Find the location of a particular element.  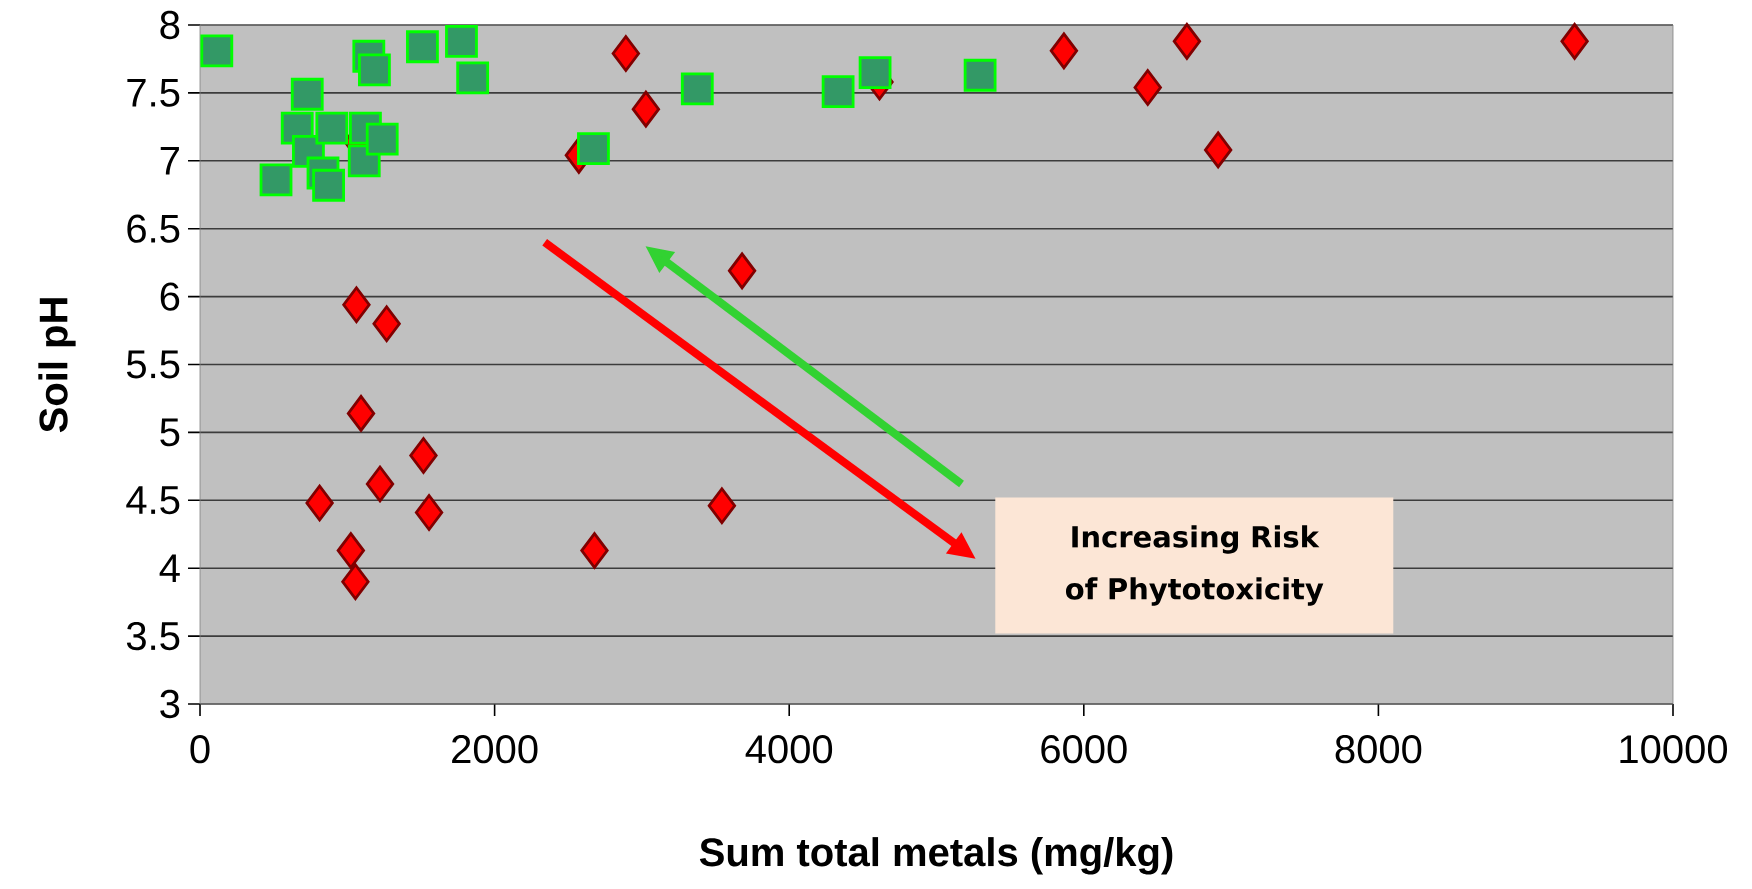

y-tick-label: 6 is located at coordinates (170, 296).